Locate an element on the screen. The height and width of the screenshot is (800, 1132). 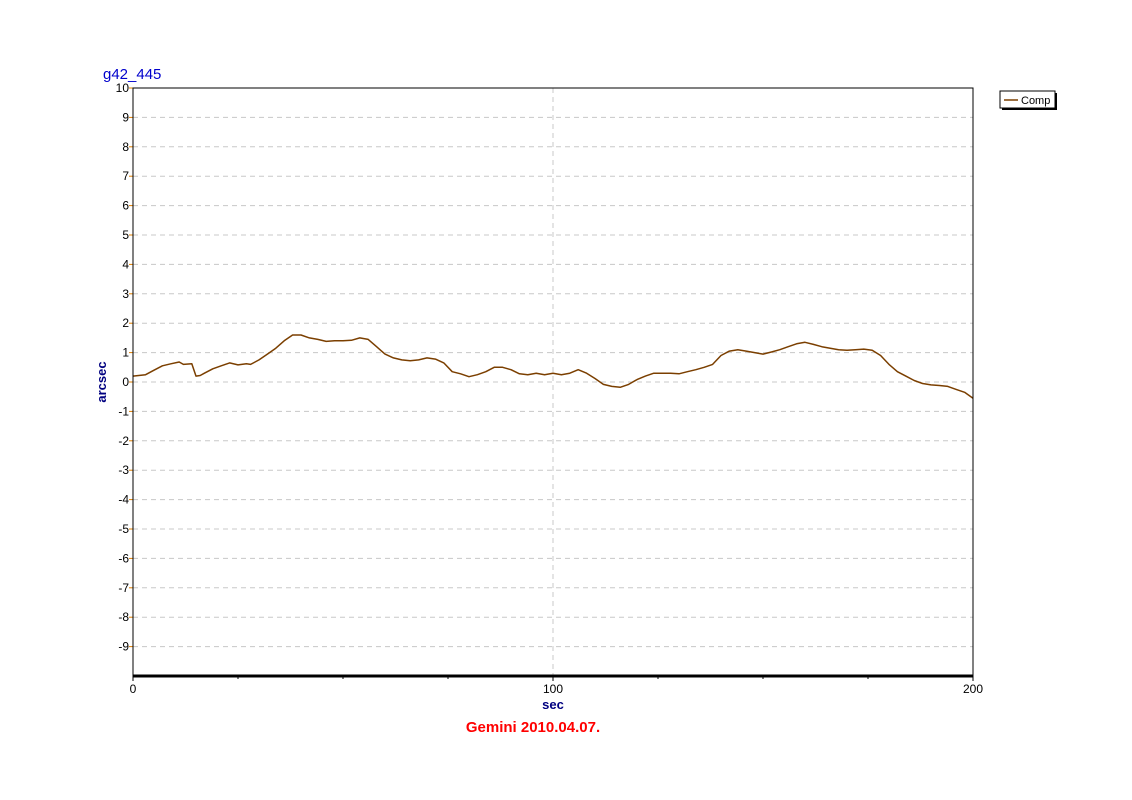
y-tick-label: -1 is located at coordinates (123, 411).